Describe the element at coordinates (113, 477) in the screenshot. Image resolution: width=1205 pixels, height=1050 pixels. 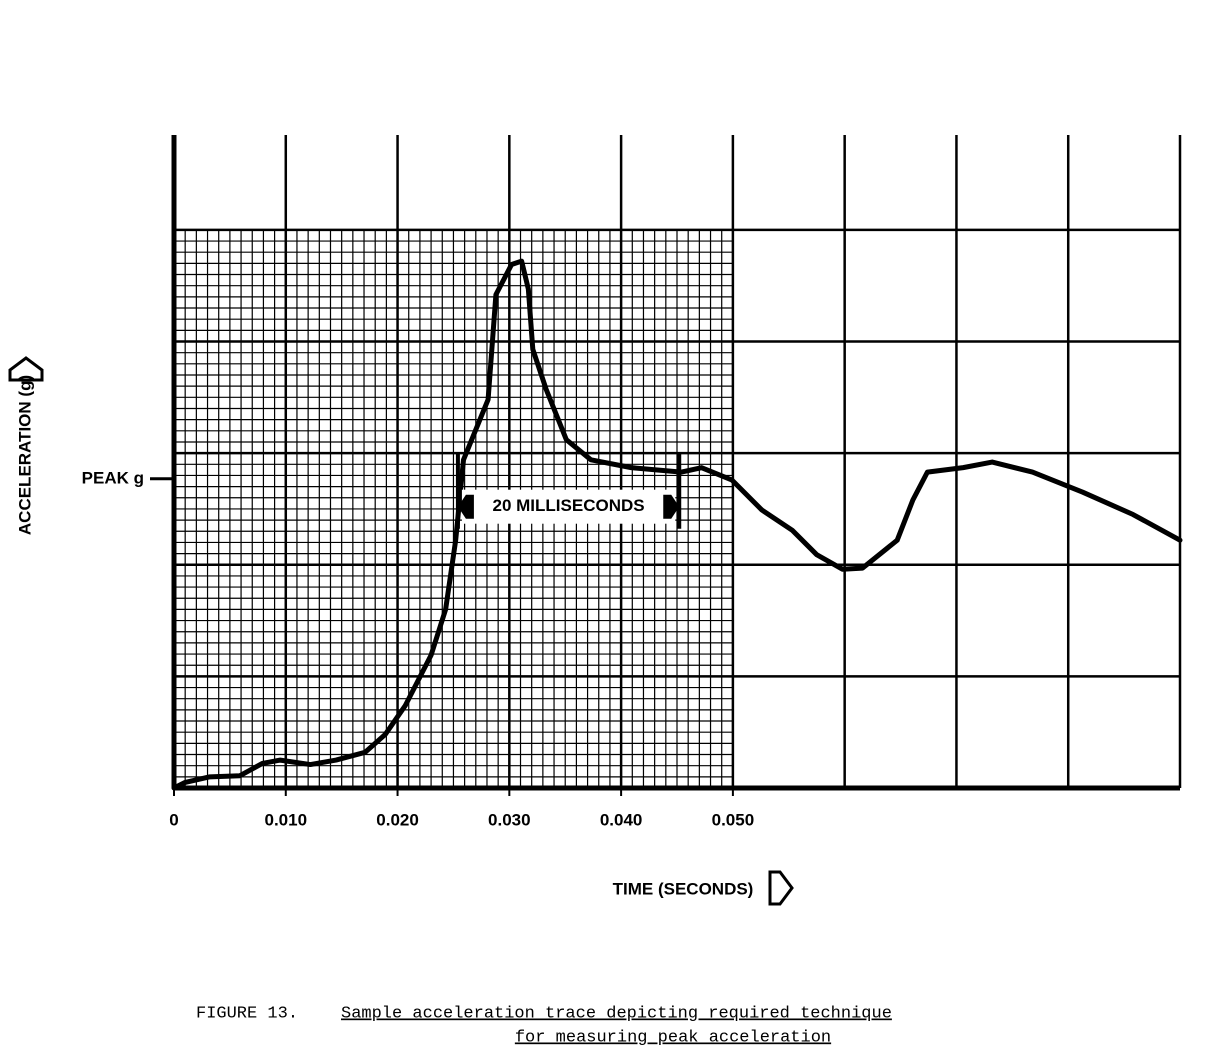
I see `peak-label: PEAK g` at that location.